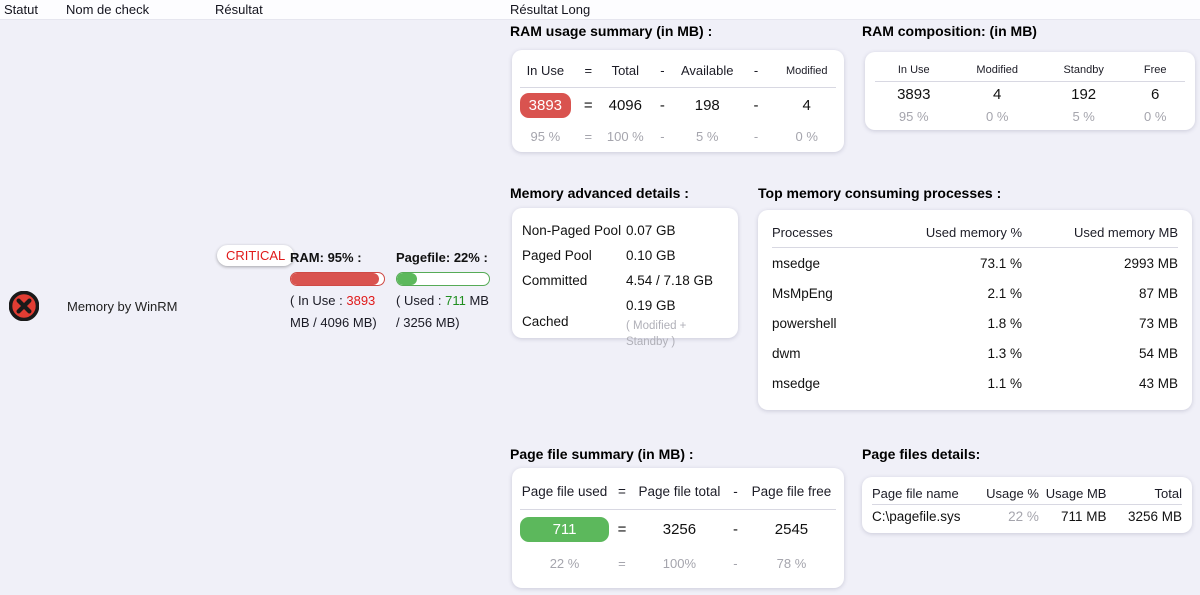 The width and height of the screenshot is (1200, 595). What do you see at coordinates (599, 230) in the screenshot?
I see `advanced-row: Non-Paged Pool 0.07 GB` at bounding box center [599, 230].